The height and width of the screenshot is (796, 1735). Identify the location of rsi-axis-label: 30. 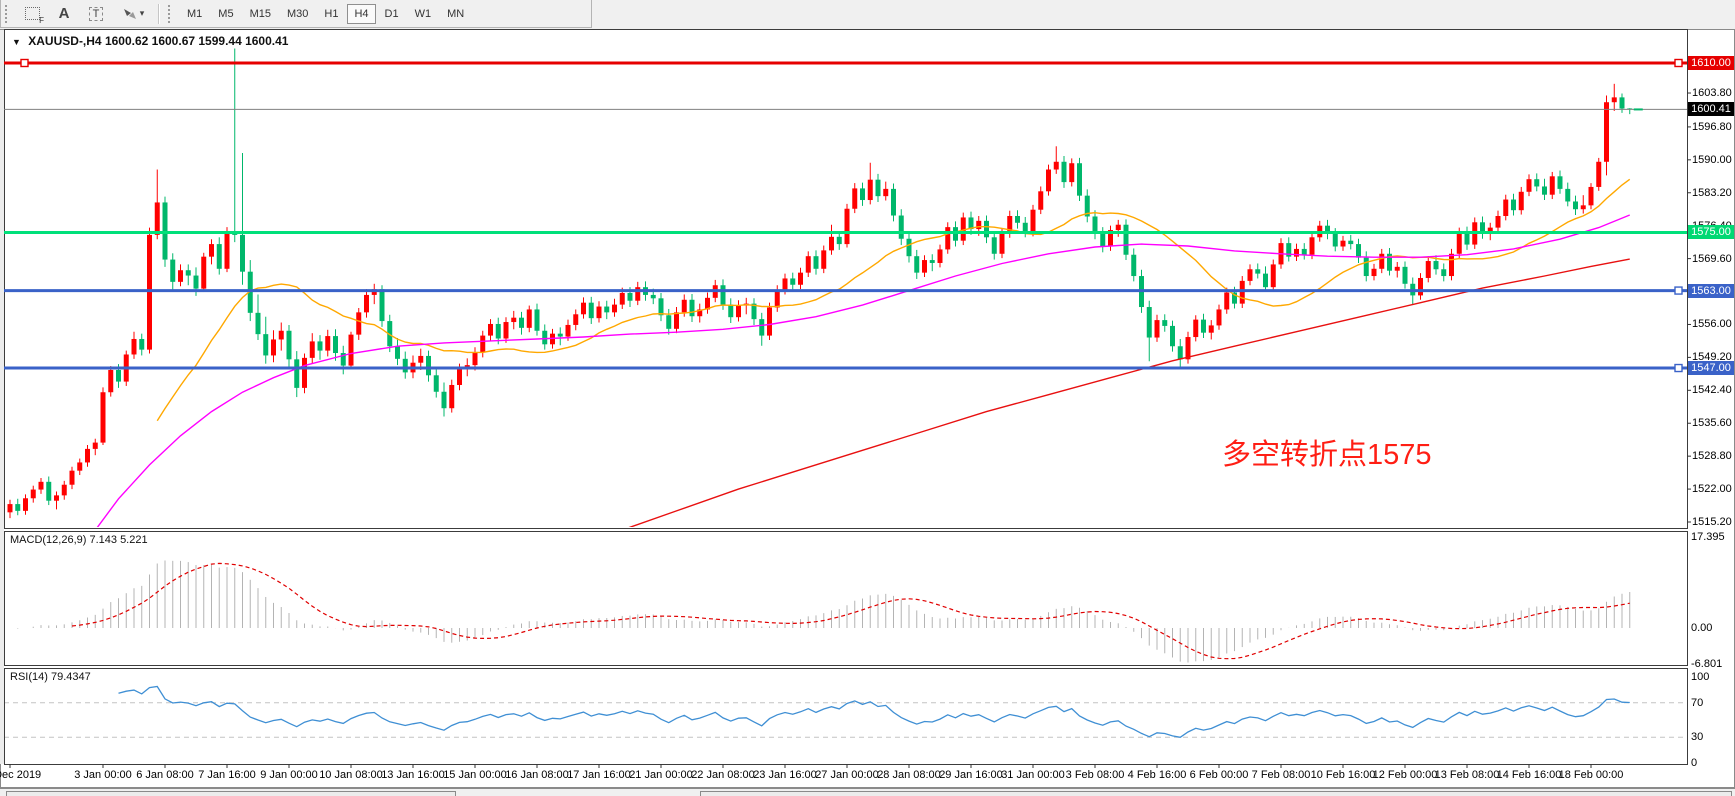
(1697, 737).